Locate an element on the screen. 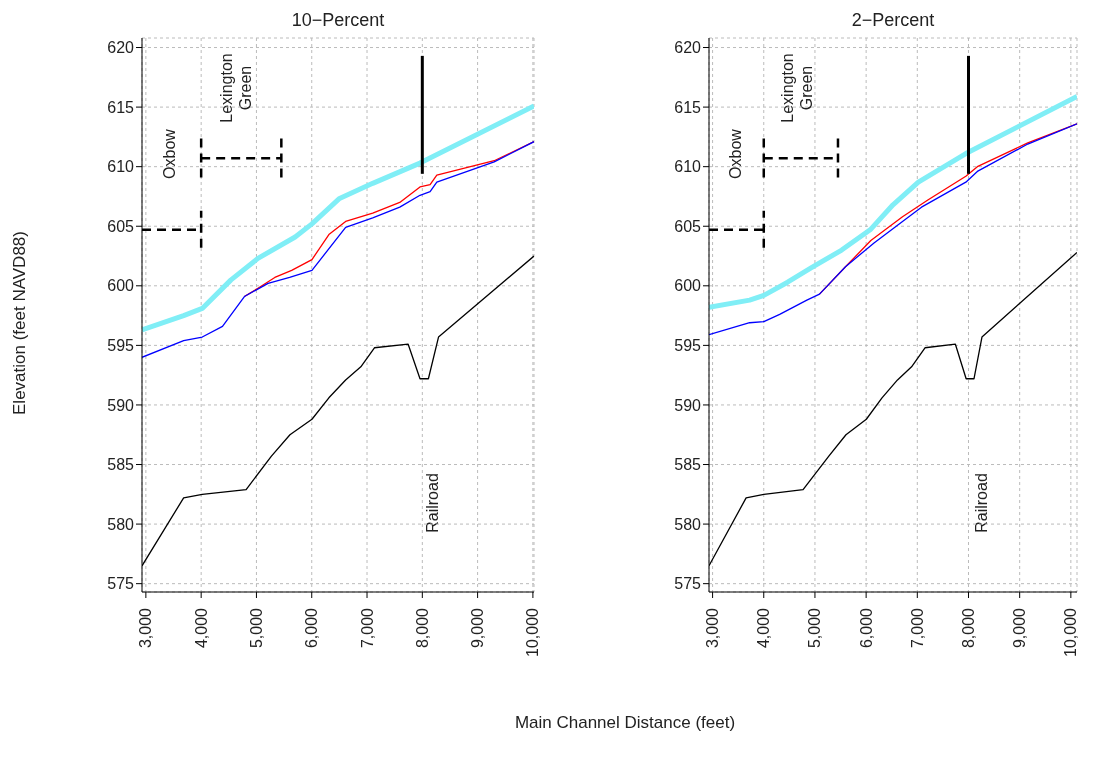 This screenshot has height=765, width=1102. y-axis-title: Elevation (feet NAVD88) is located at coordinates (20, 323).